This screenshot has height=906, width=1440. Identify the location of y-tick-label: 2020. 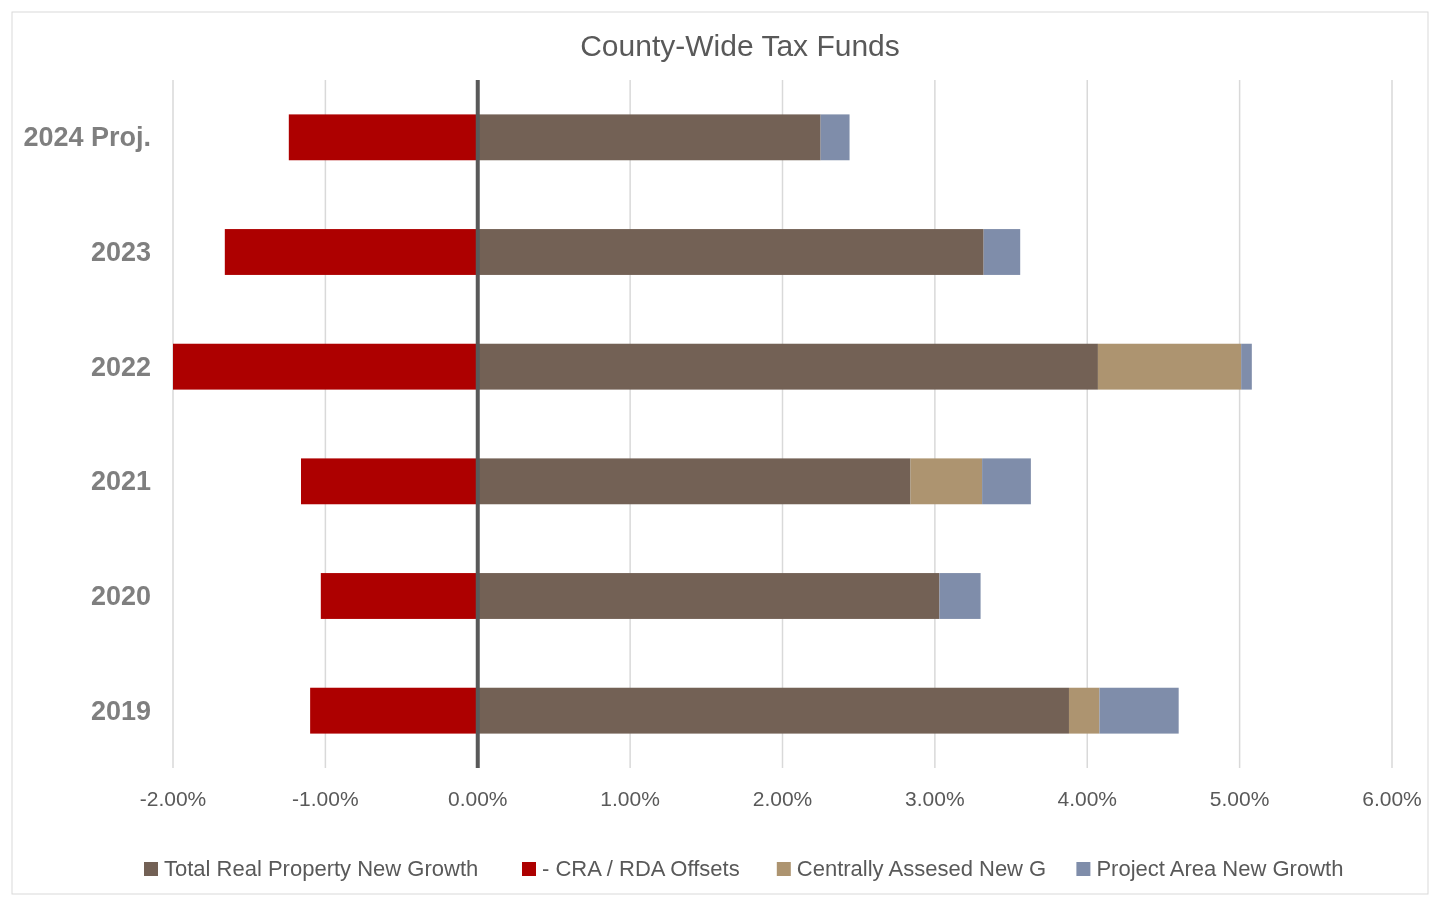
(120, 596).